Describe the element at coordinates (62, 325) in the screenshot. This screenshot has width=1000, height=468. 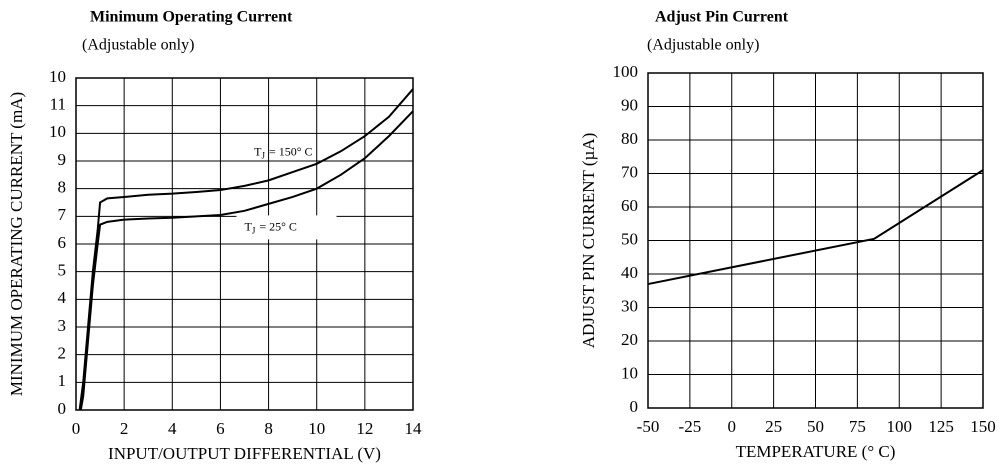
I see `y-tick-label: 3` at that location.